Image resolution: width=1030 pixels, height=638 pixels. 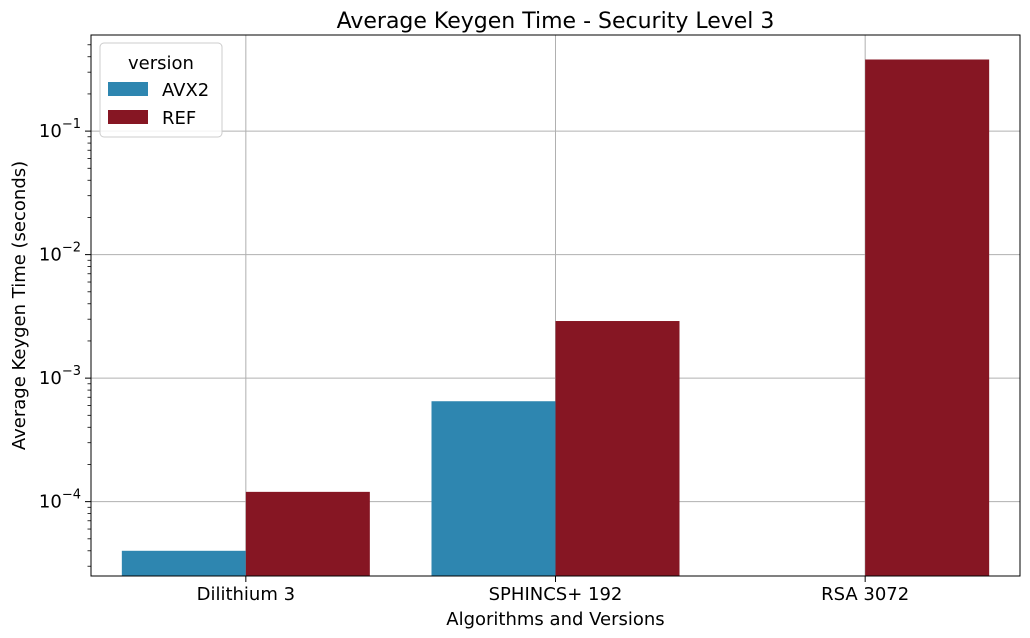 What do you see at coordinates (556, 21) in the screenshot?
I see `chart-title: Average Keygen Time - Security Level 3` at bounding box center [556, 21].